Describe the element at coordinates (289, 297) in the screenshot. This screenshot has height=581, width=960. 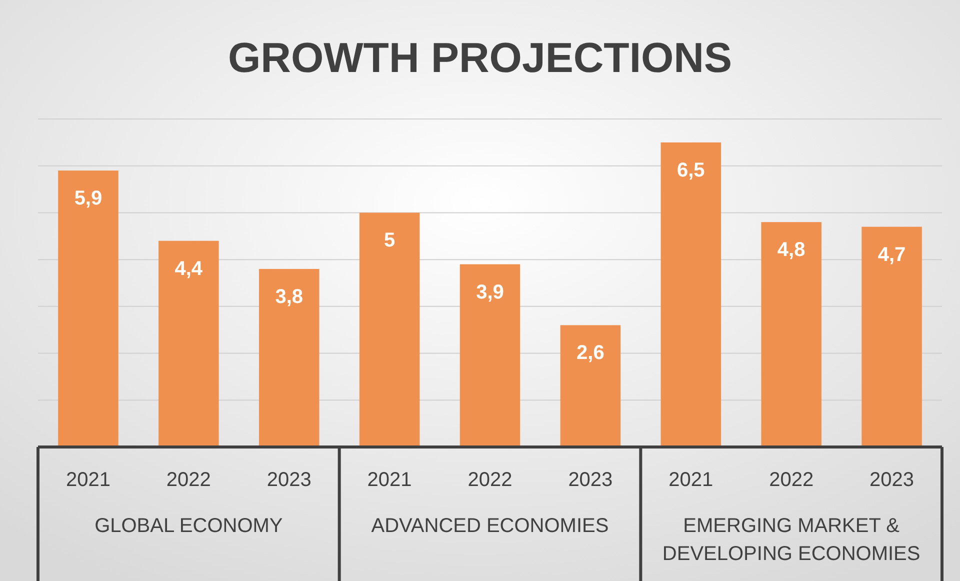
I see `data-label: 3,8` at that location.